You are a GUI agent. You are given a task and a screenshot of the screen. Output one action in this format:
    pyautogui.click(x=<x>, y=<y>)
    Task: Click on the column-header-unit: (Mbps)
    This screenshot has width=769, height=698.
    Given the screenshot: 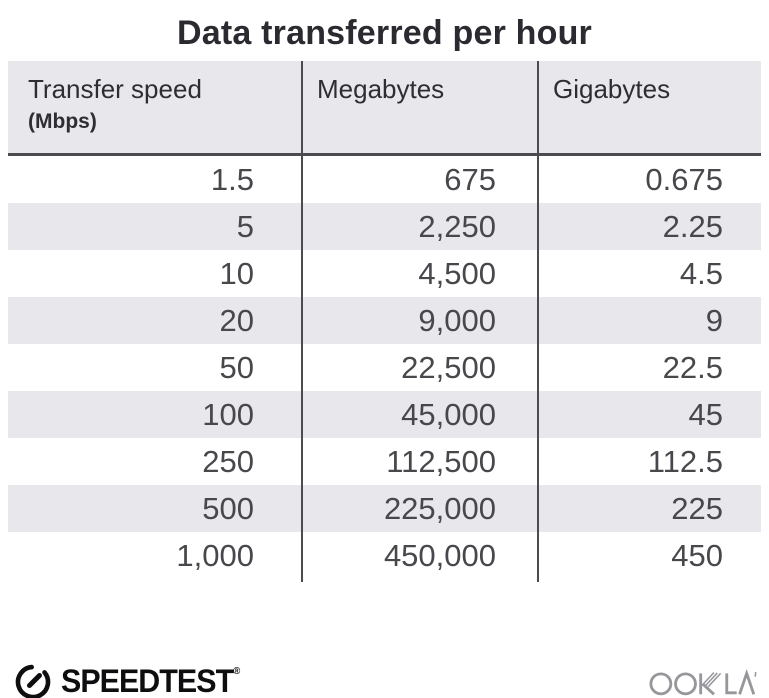 What is the action you would take?
    pyautogui.click(x=62, y=121)
    